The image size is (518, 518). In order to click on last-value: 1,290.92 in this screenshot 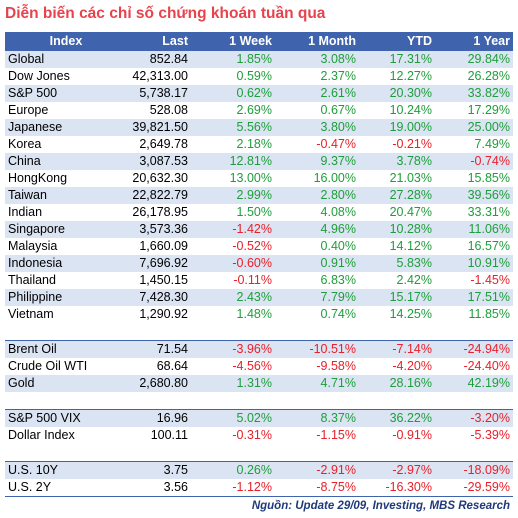, I will do `click(159, 314)`.